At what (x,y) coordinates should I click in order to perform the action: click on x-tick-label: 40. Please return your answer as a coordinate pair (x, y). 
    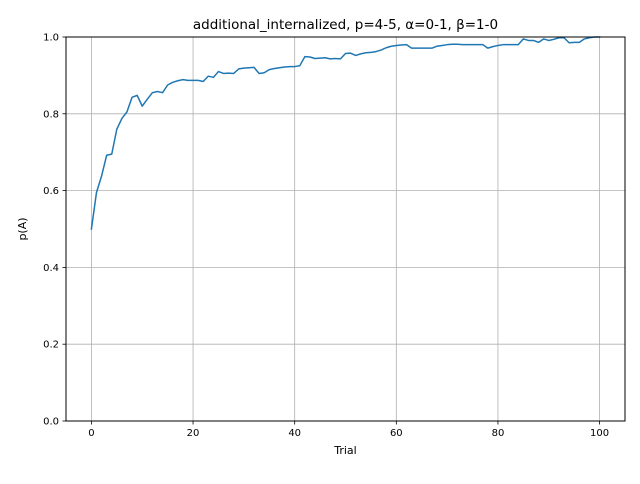
    Looking at the image, I should click on (294, 433).